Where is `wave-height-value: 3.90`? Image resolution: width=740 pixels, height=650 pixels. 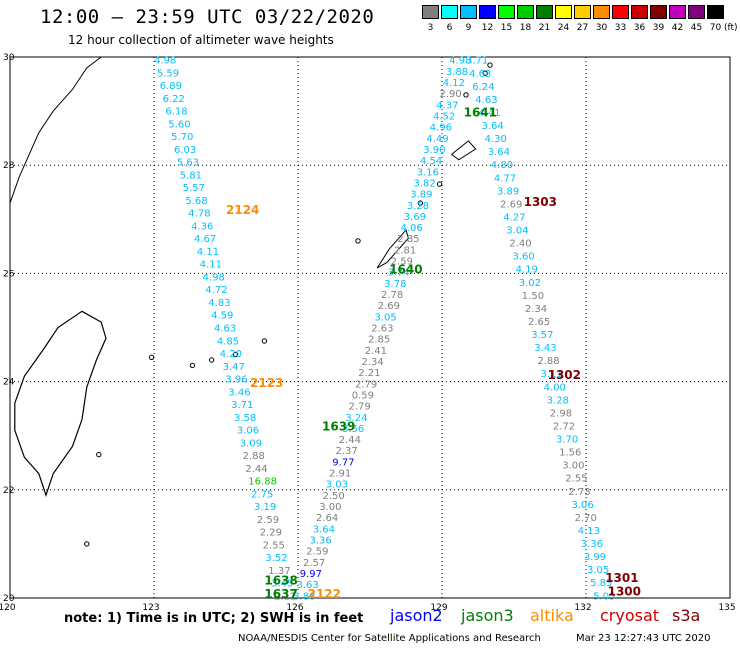
wave-height-value: 3.90 is located at coordinates (434, 150).